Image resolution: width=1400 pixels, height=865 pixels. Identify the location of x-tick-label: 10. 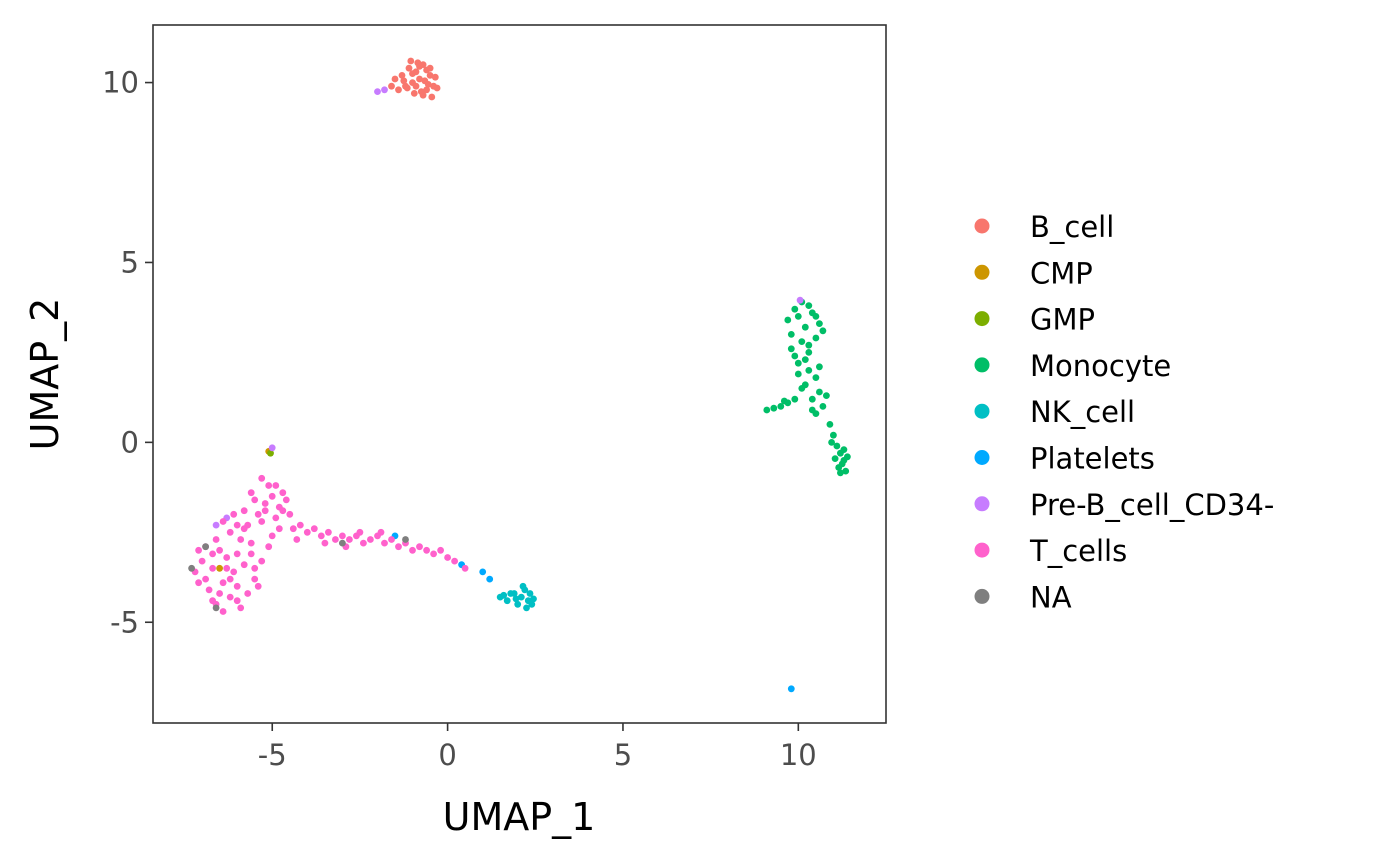
(798, 755).